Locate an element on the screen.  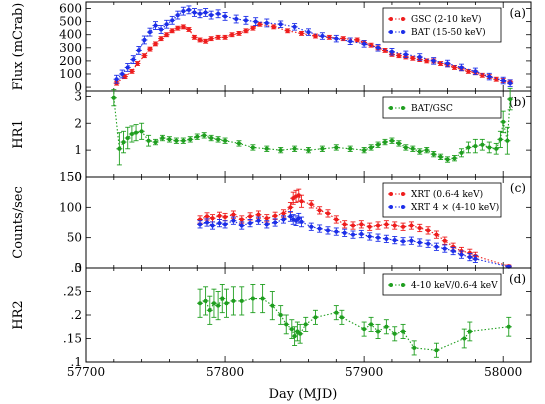
panel-2-legend-swatch-dot is located at coordinates (403, 194).